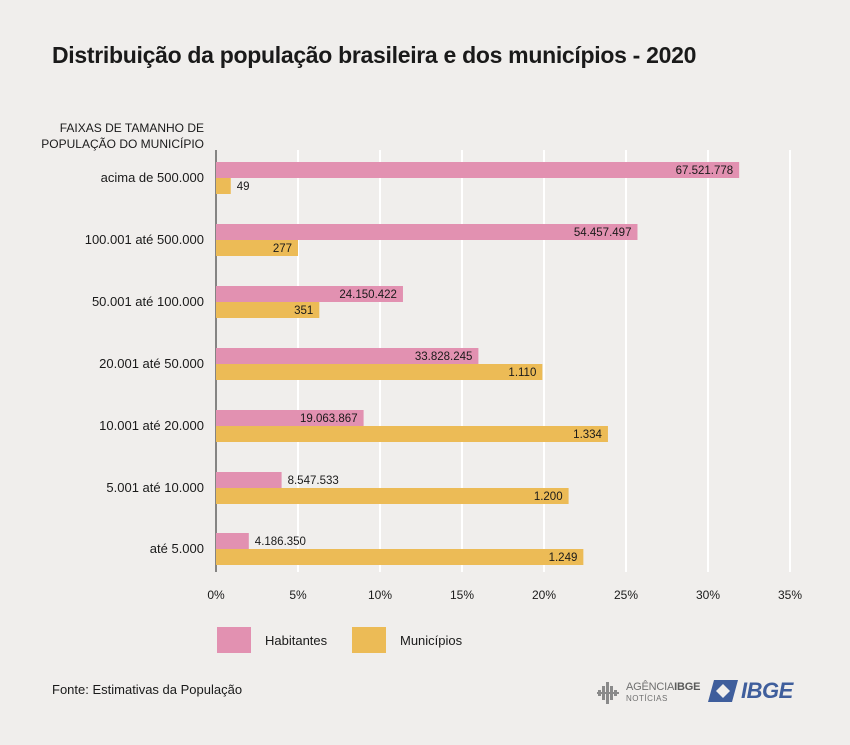  What do you see at coordinates (444, 357) in the screenshot?
I see `data-label-habitantes: 33.828.245` at bounding box center [444, 357].